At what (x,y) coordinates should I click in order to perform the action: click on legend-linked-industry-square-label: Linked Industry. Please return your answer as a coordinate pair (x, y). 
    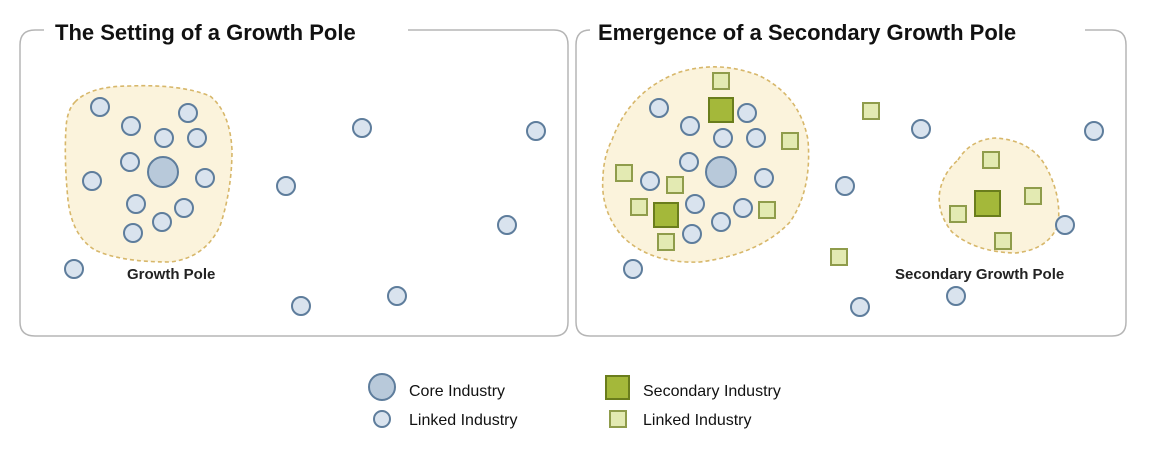
    Looking at the image, I should click on (697, 420).